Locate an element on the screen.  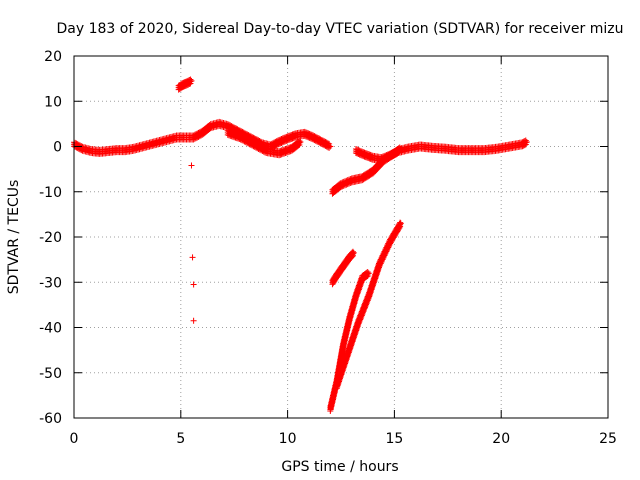
x-tick-label: 10 is located at coordinates (288, 439).